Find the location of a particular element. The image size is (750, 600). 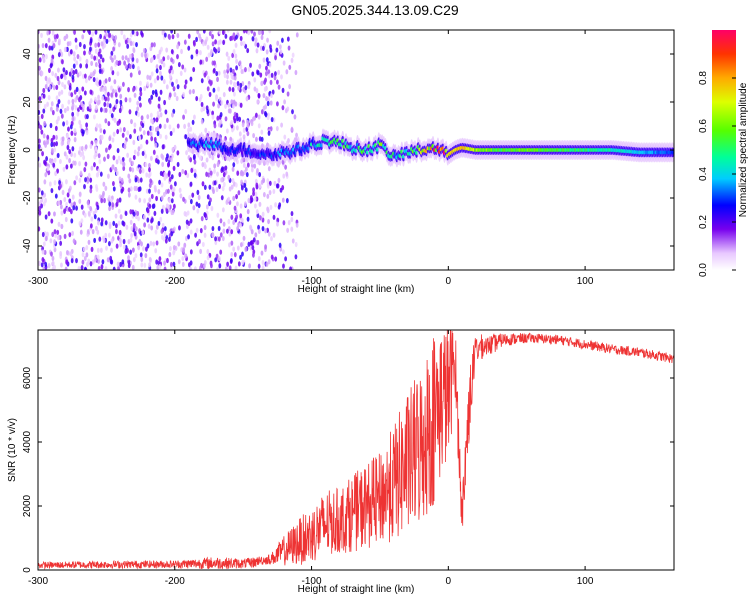

y-tick-label: 2000 is located at coordinates (27, 505).